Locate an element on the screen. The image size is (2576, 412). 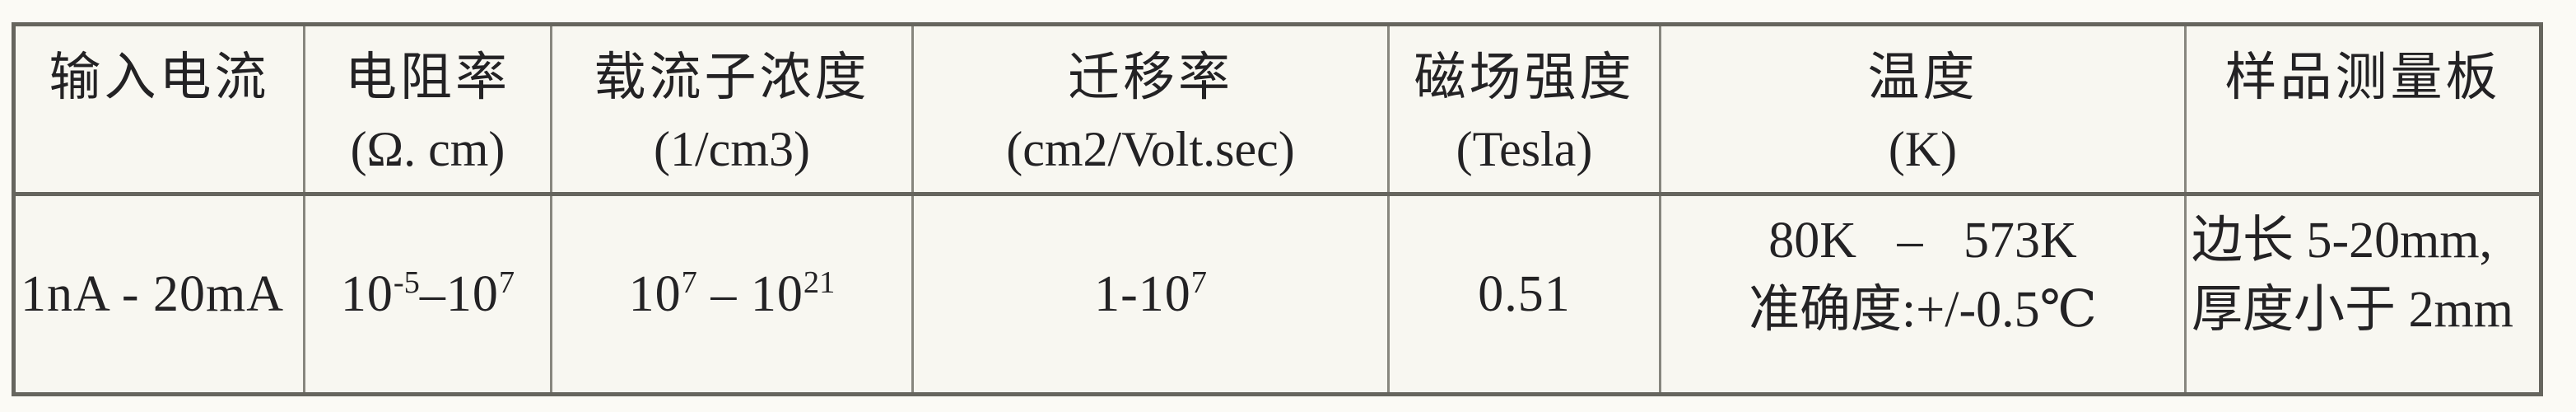
header-title: 迁移率 is located at coordinates (1150, 77).